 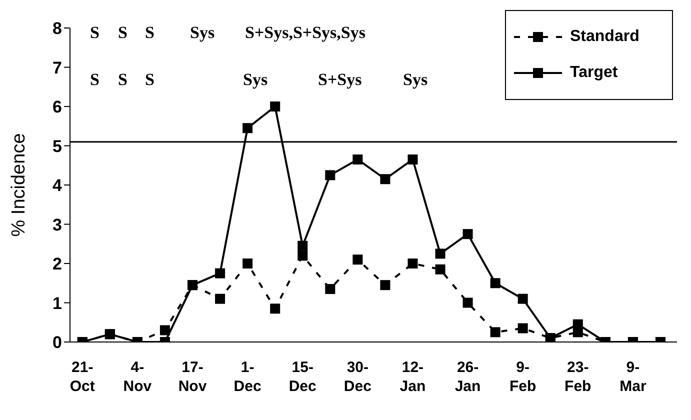 I want to click on x-tick-label: 17-Nov, so click(x=193, y=377).